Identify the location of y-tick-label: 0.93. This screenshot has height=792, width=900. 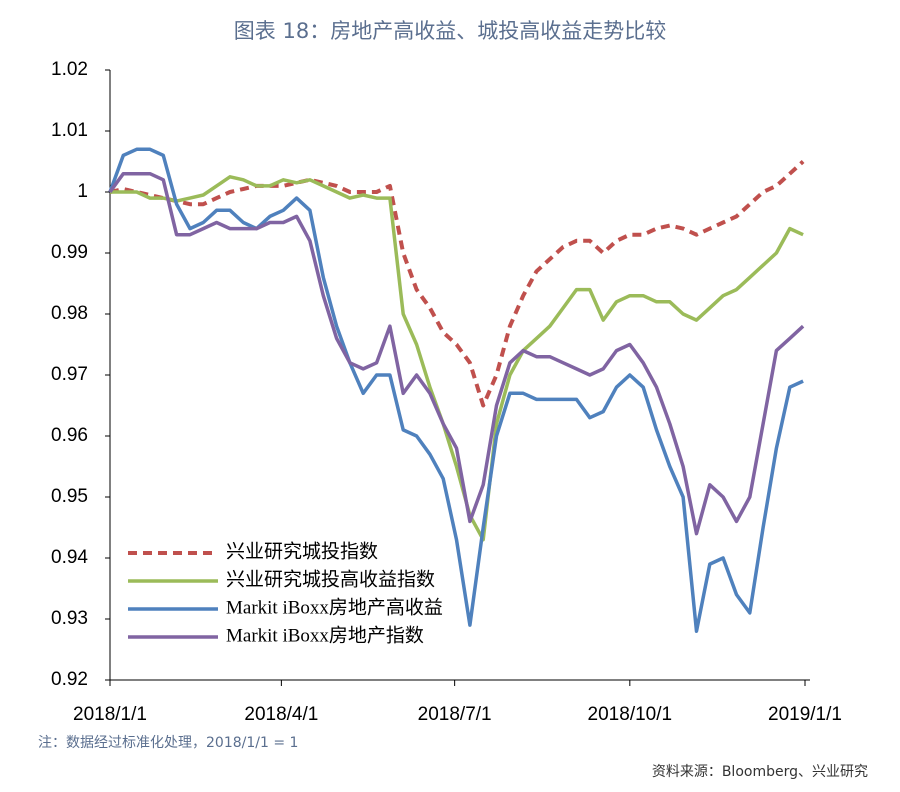
(69, 618).